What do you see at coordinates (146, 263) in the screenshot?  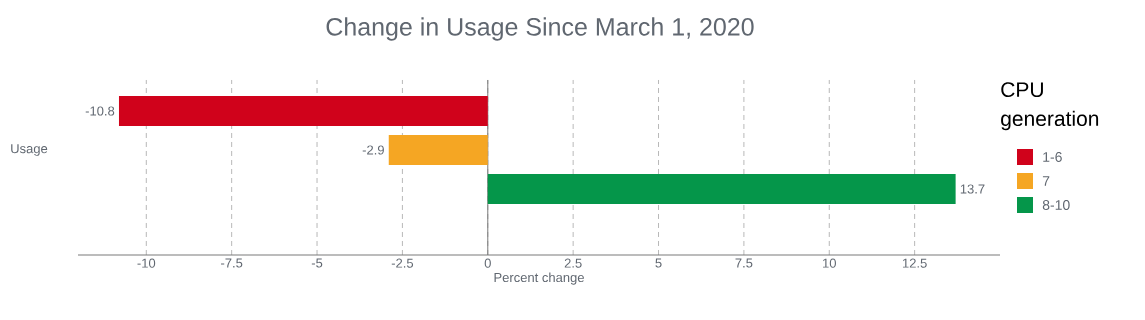 I see `x-tick-label: -10` at bounding box center [146, 263].